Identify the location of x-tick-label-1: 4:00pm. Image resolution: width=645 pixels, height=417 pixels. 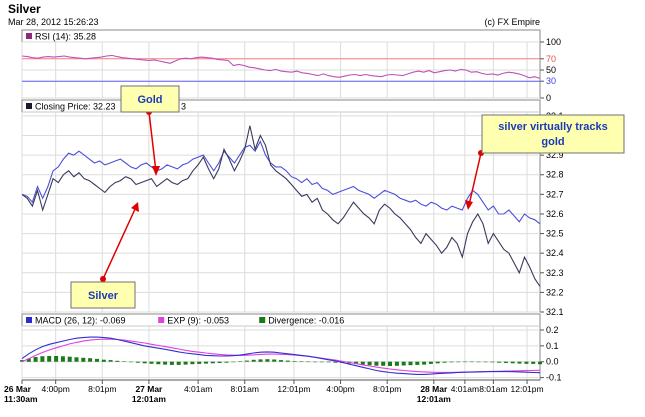
(55, 389).